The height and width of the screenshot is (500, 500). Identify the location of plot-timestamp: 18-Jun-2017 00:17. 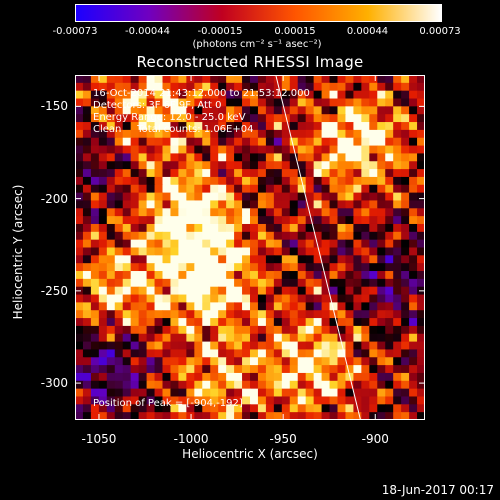
(437, 490).